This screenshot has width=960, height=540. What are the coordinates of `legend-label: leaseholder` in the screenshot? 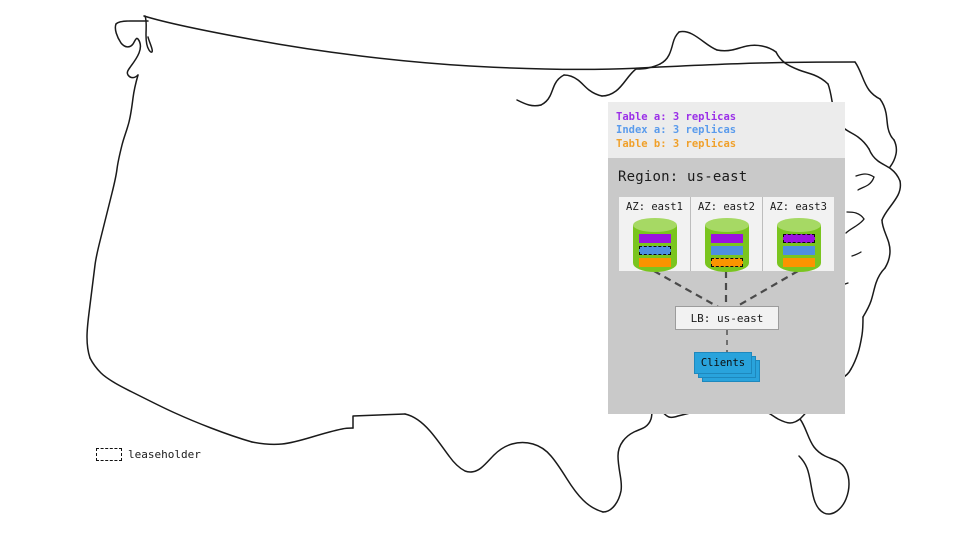 It's located at (164, 454).